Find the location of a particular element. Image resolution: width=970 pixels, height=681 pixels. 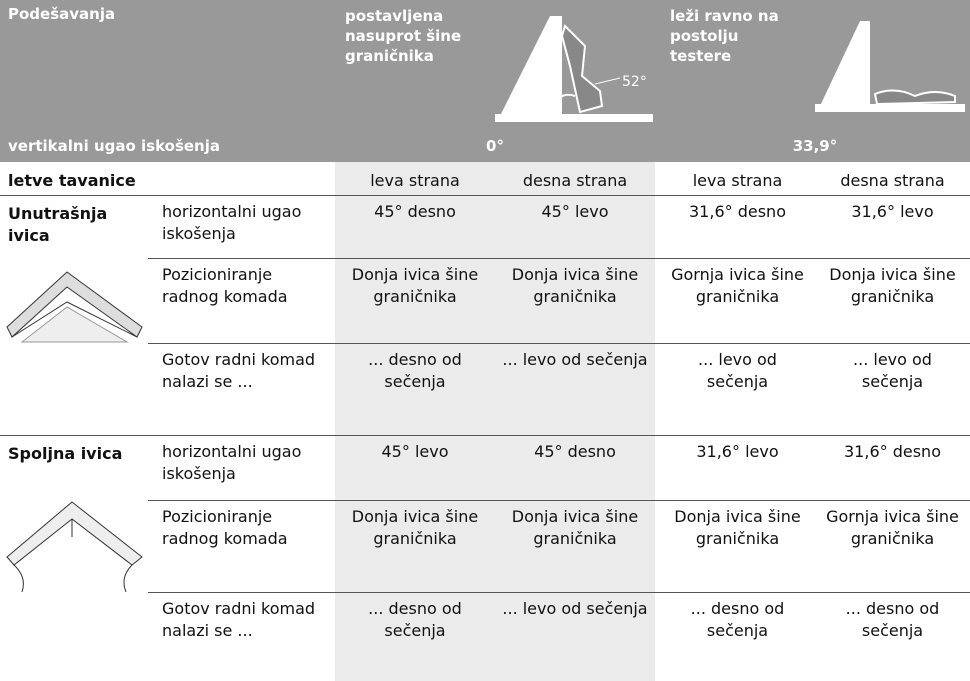

section-name: Unutrašnja ivica is located at coordinates (58, 224).